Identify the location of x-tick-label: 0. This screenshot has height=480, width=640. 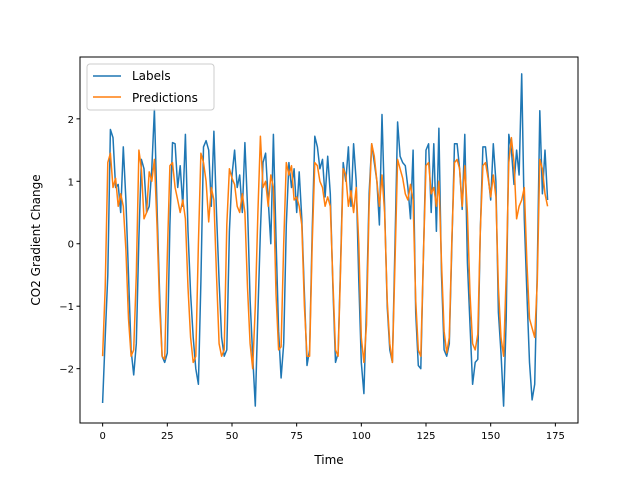
(102, 436).